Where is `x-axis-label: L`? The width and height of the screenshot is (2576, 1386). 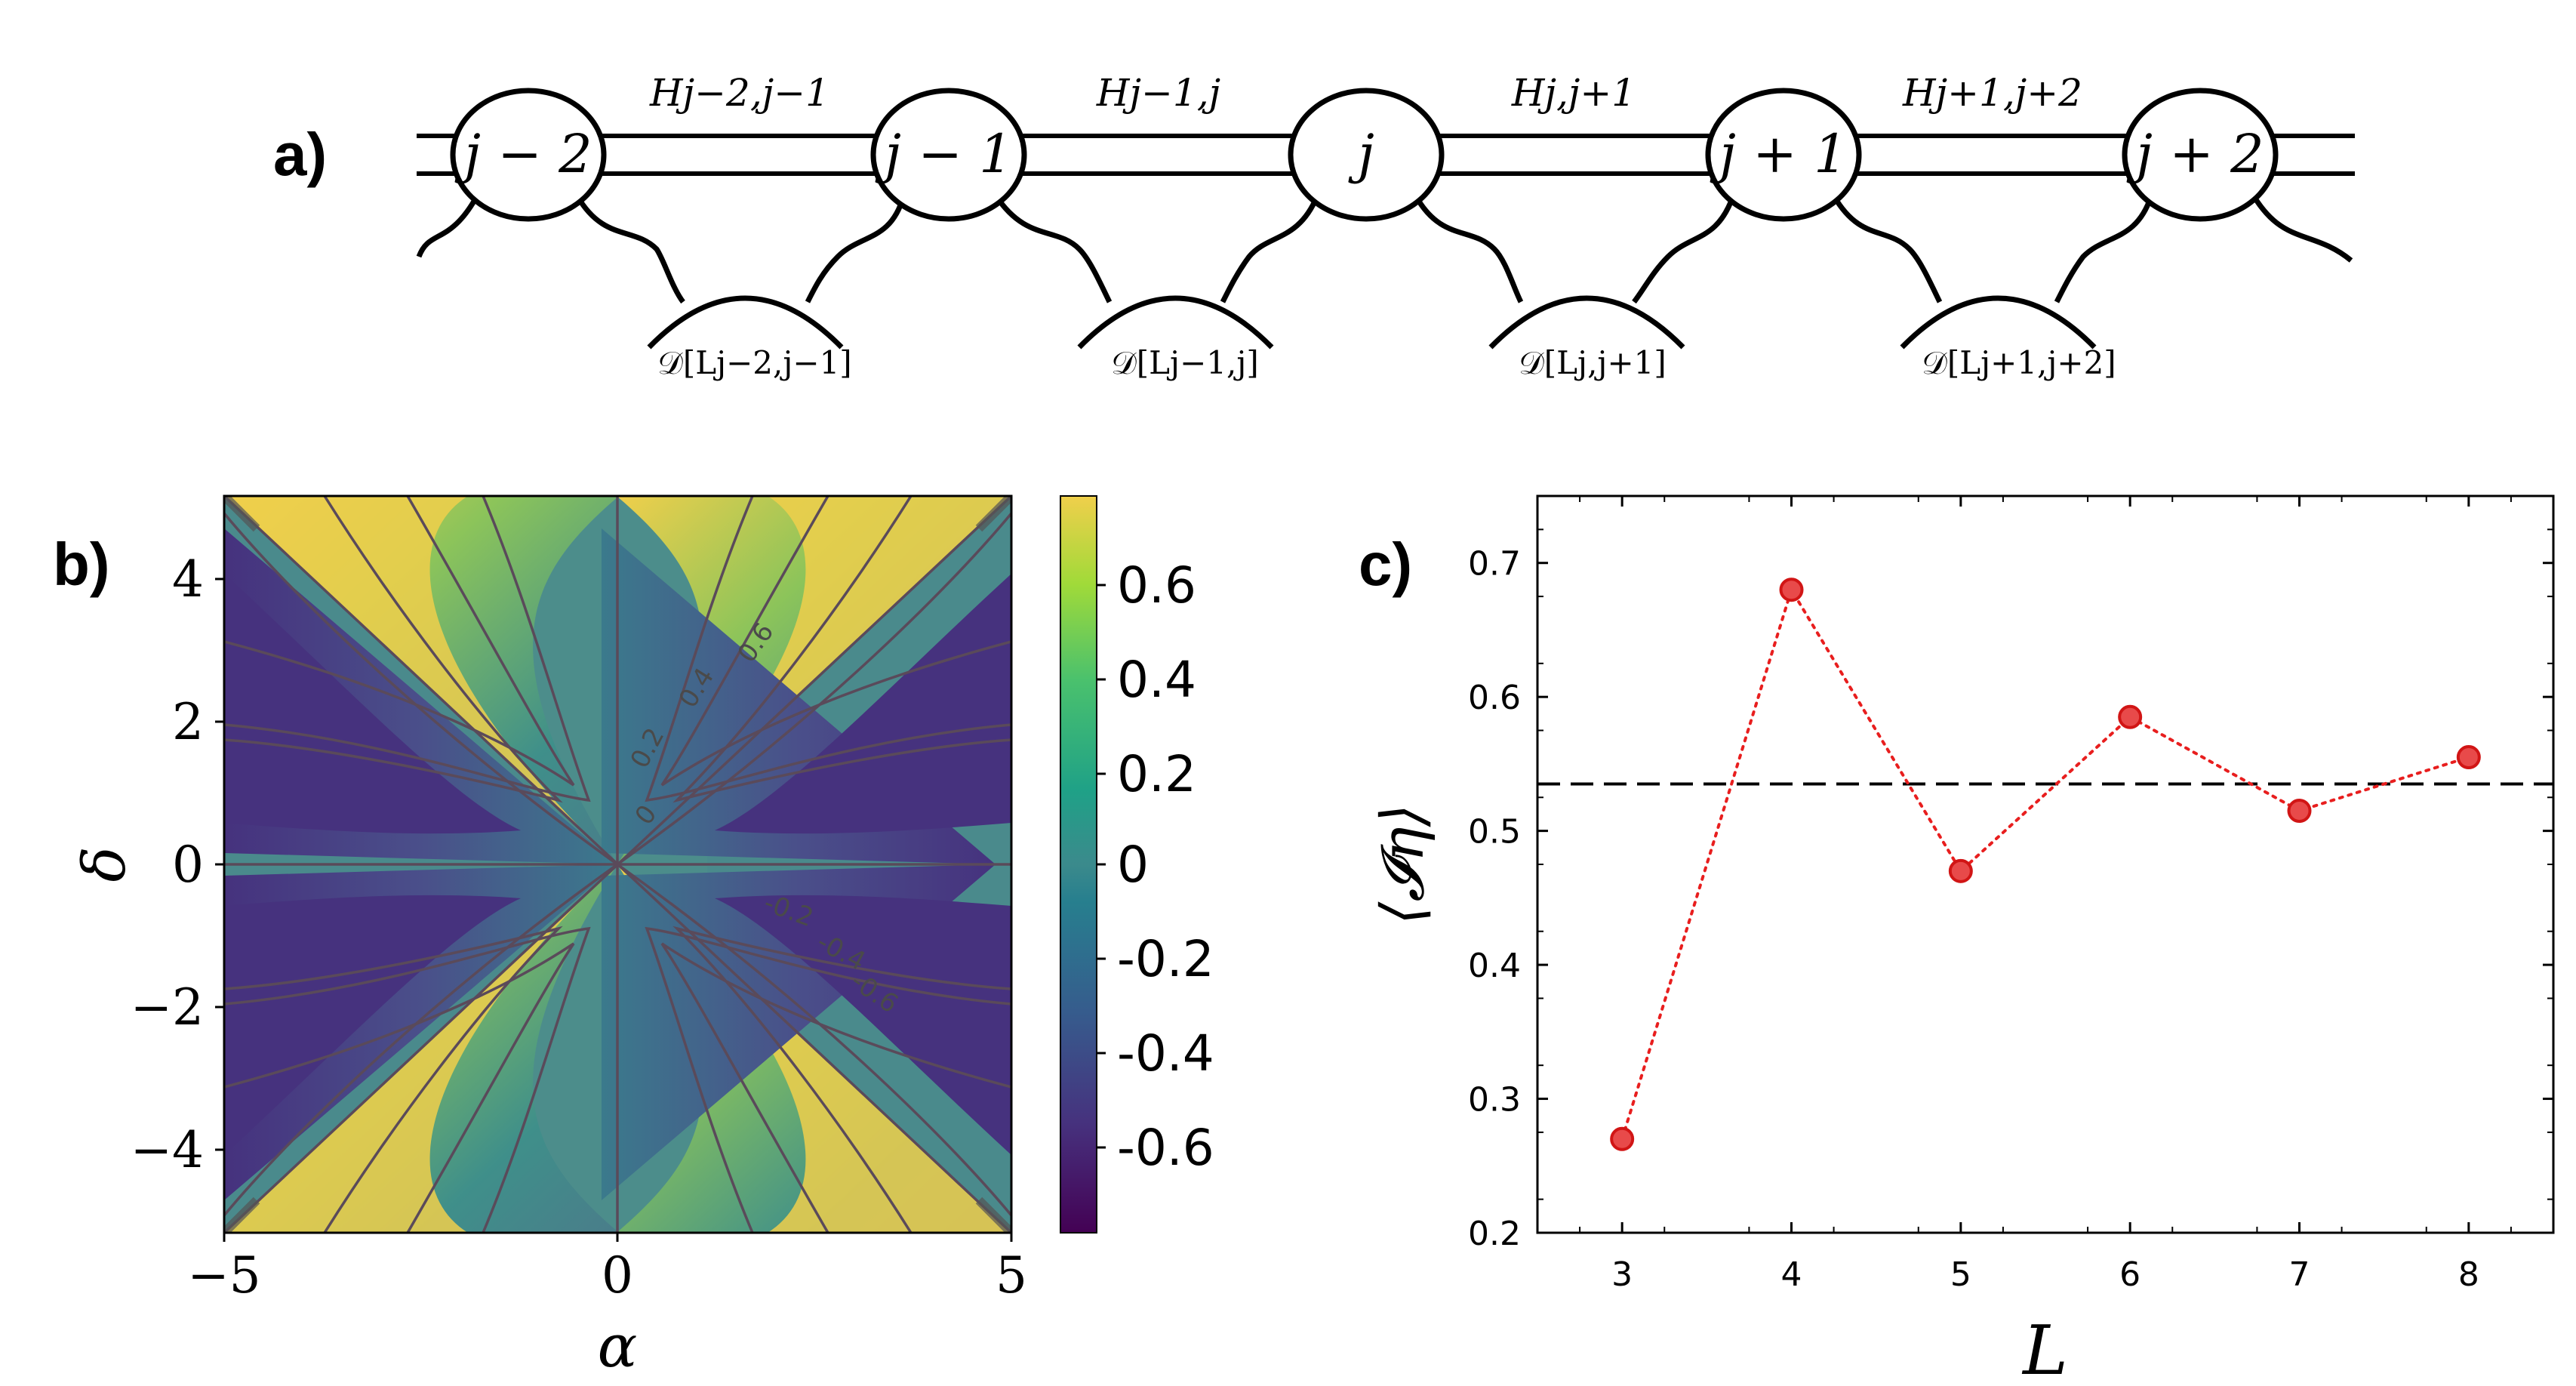
x-axis-label: L is located at coordinates (2044, 1348).